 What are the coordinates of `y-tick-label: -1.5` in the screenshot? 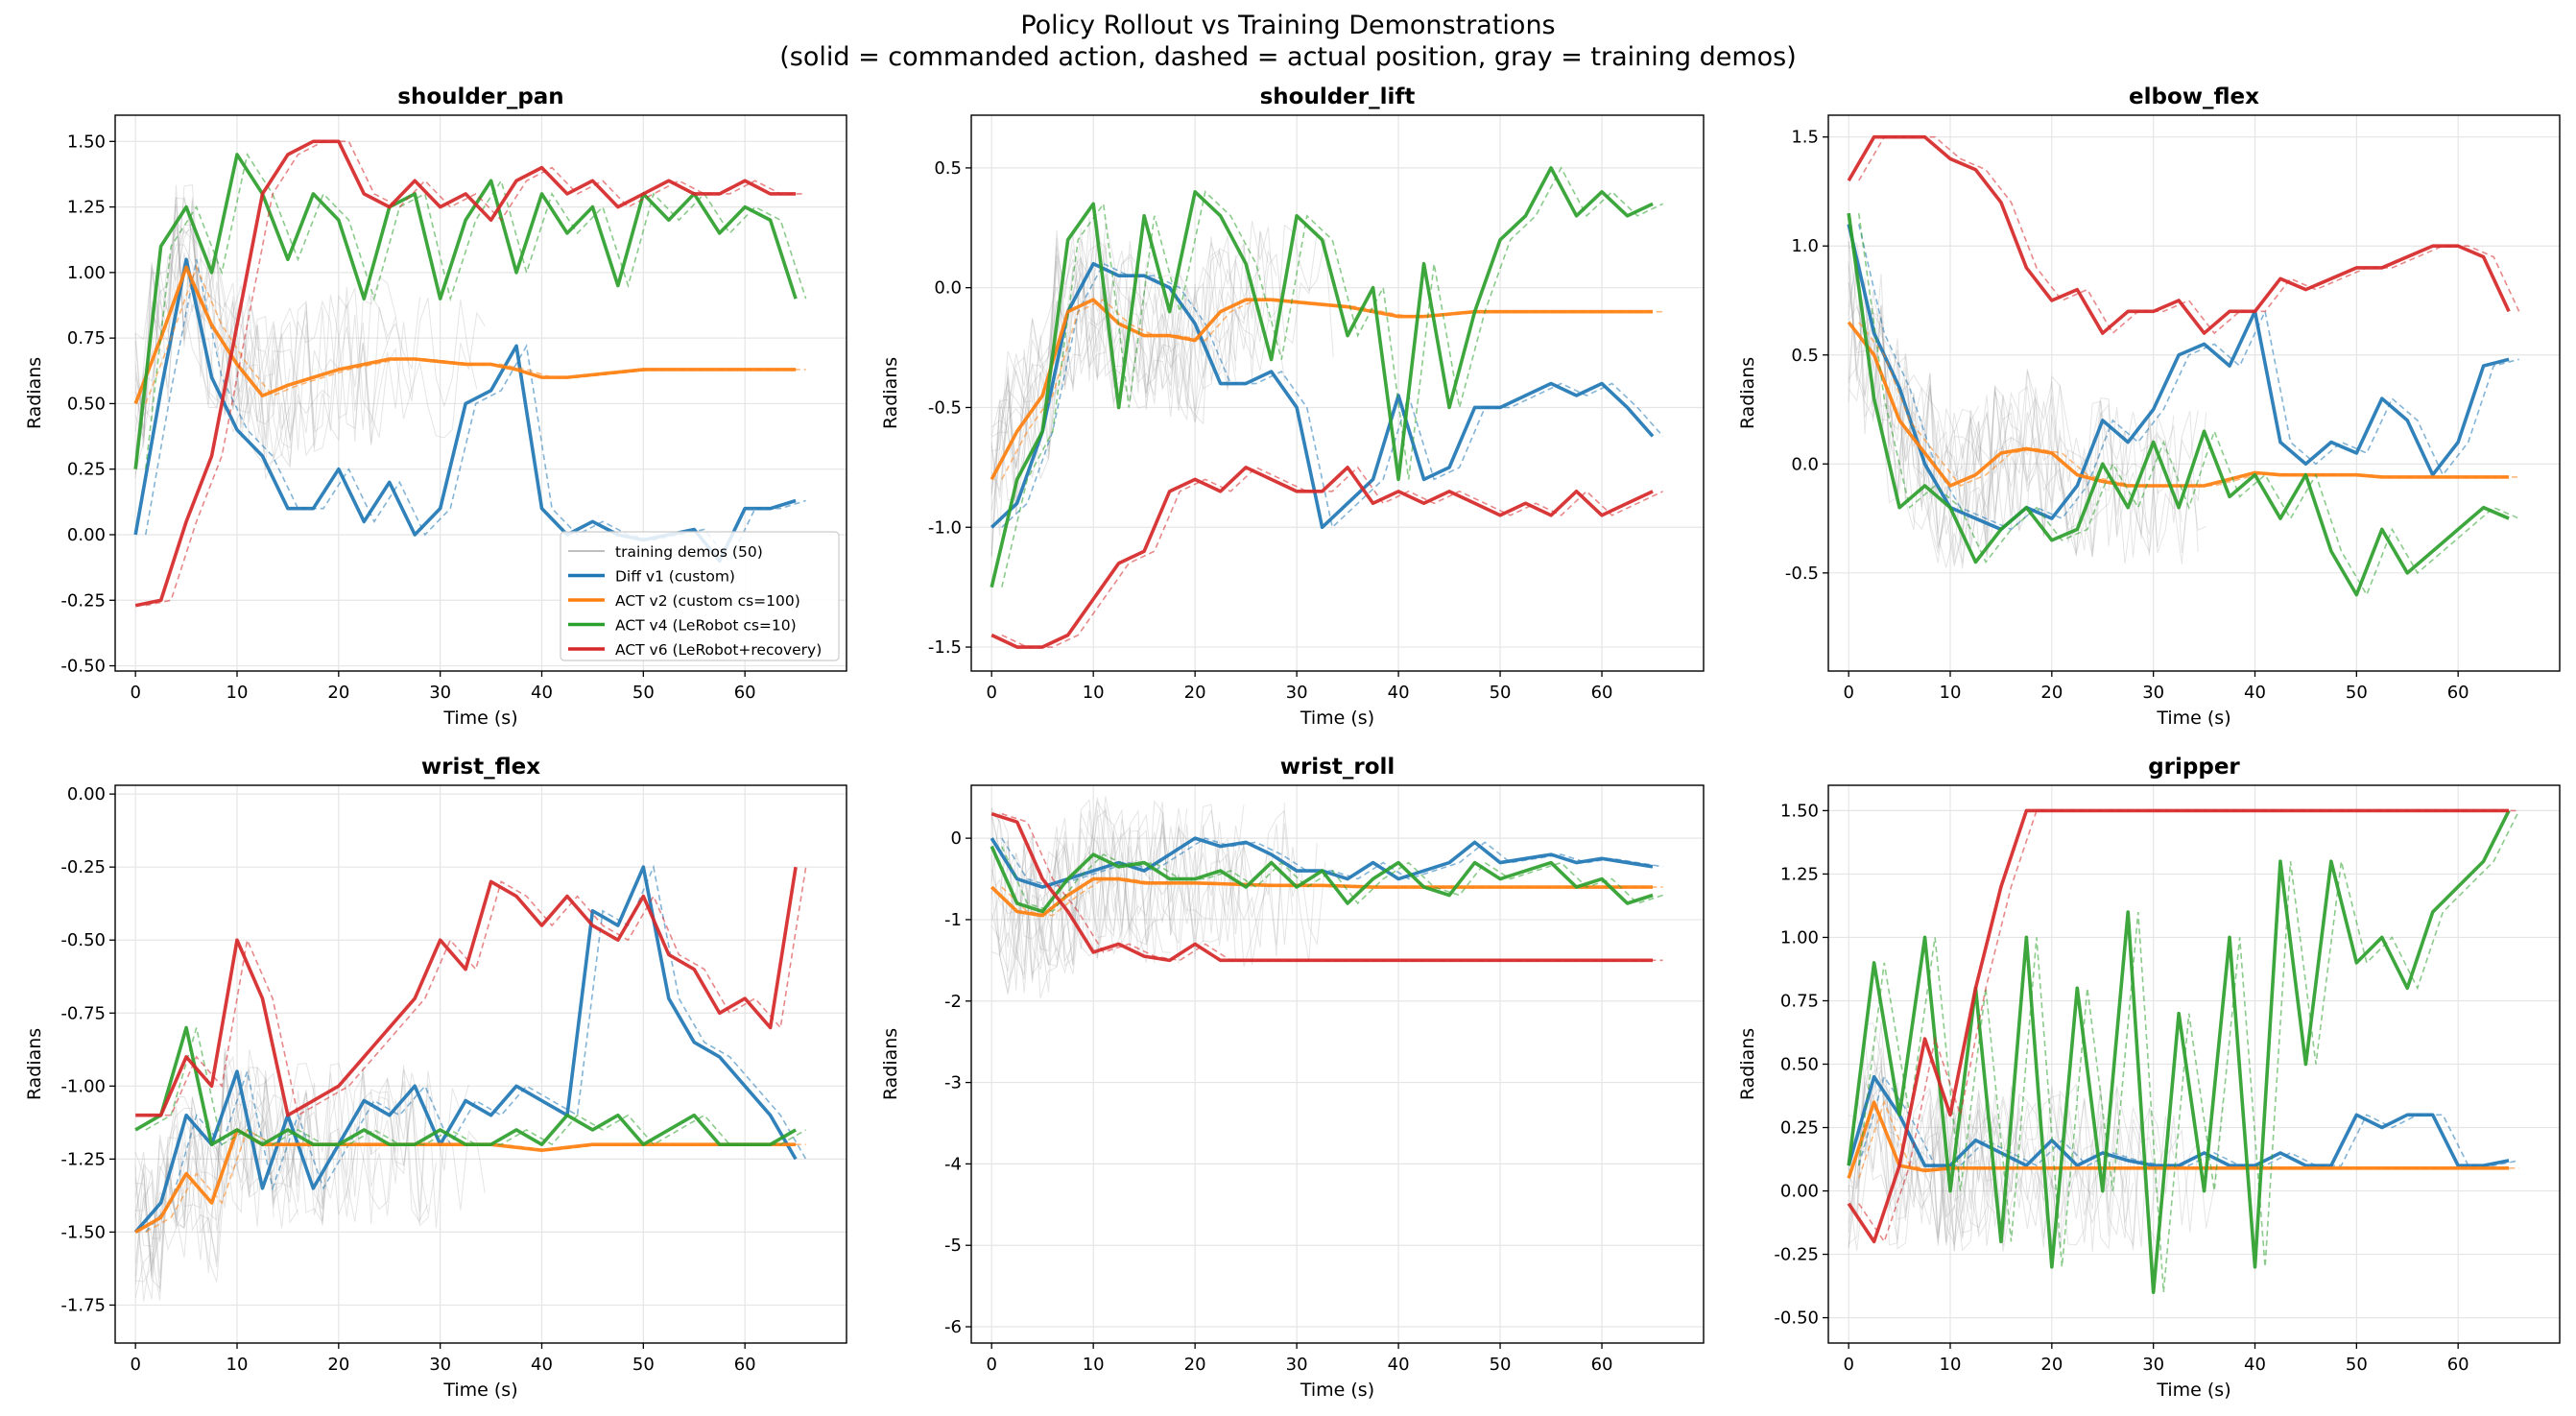 It's located at (945, 647).